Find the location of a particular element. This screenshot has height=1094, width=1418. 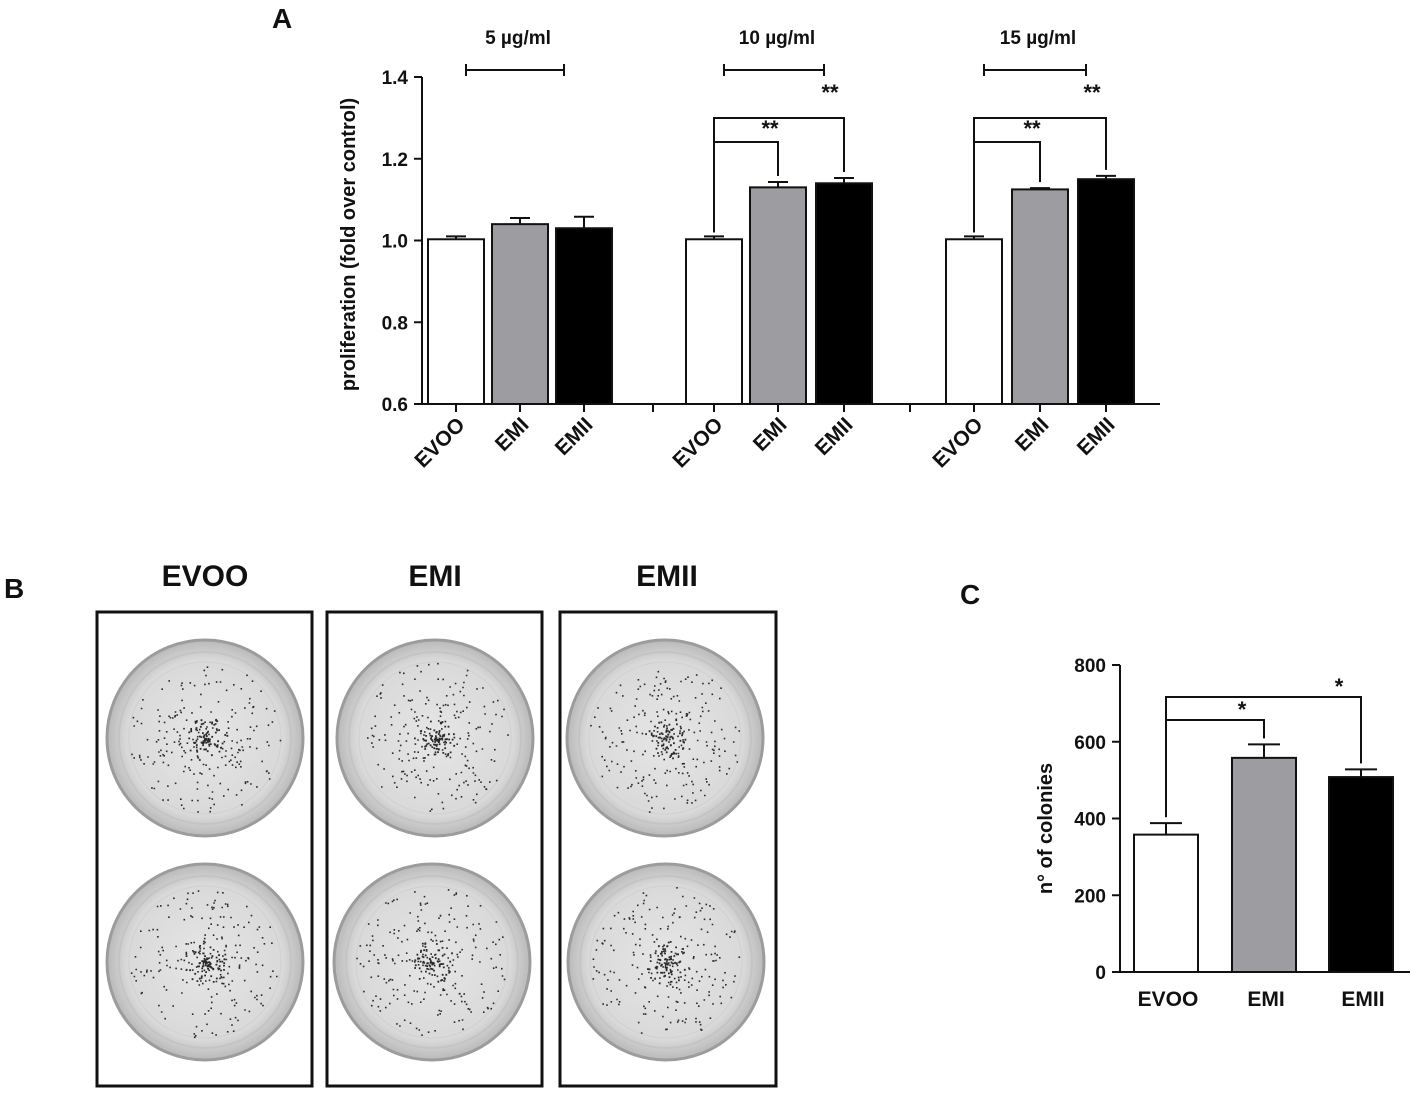

petri-dish is located at coordinates (666, 962).